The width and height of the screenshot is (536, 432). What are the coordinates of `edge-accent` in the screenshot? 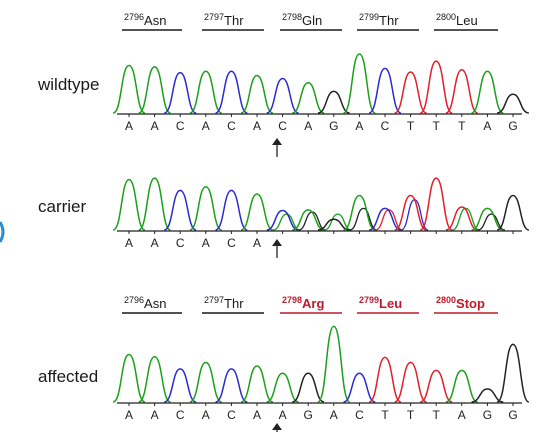 It's located at (2, 232).